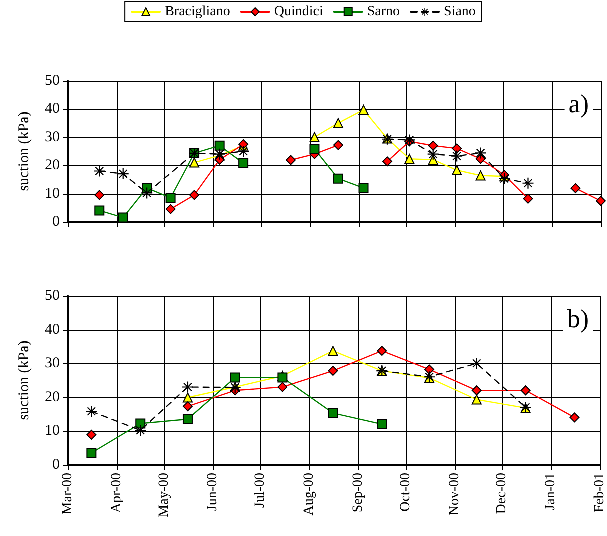  Describe the element at coordinates (502, 493) in the screenshot. I see `x-tick-label: Dec-00` at that location.